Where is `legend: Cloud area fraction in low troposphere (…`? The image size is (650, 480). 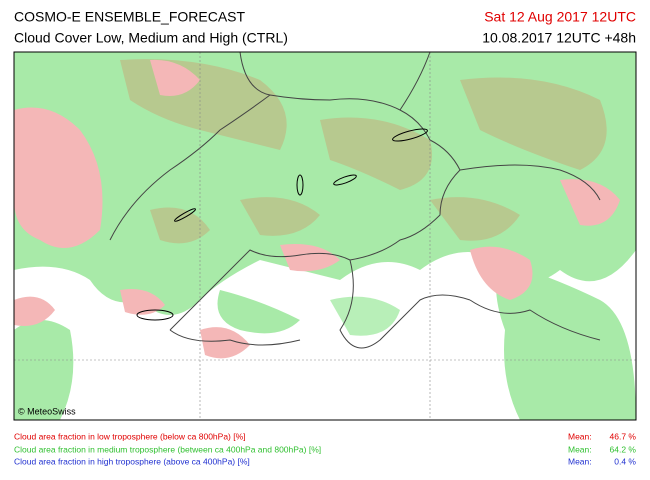 legend: Cloud area fraction in low troposphere (… is located at coordinates (325, 448).